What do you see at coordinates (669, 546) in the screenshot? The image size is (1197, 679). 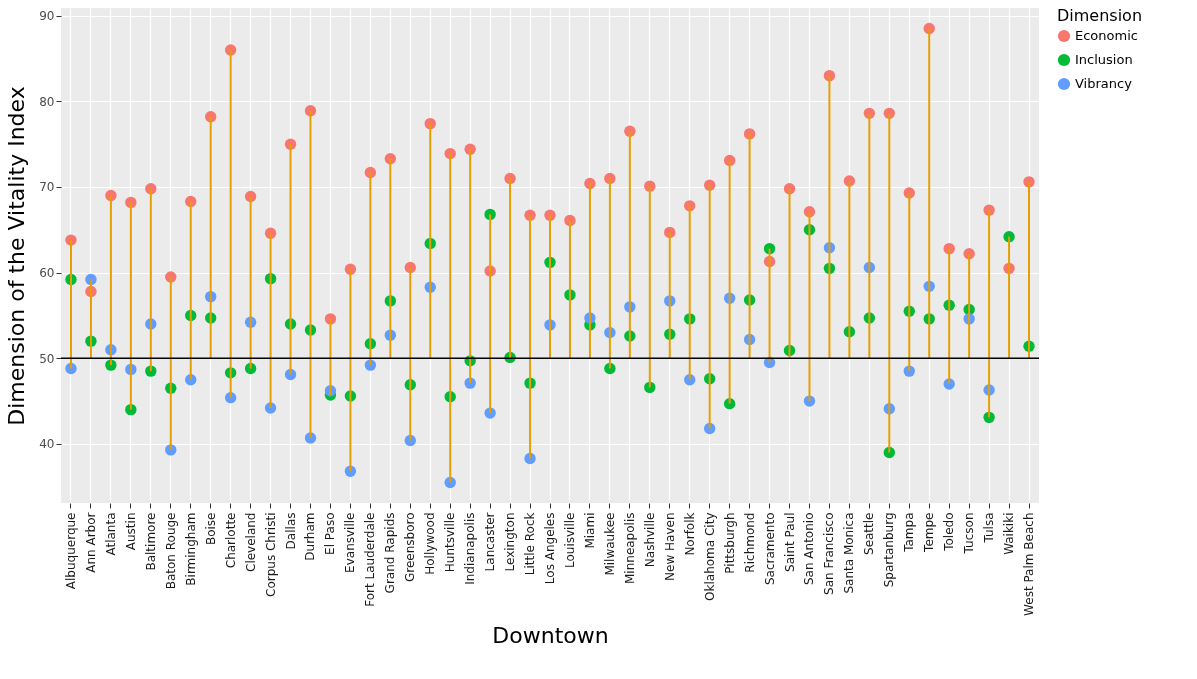 I see `x-tick-label: New Haven` at bounding box center [669, 546].